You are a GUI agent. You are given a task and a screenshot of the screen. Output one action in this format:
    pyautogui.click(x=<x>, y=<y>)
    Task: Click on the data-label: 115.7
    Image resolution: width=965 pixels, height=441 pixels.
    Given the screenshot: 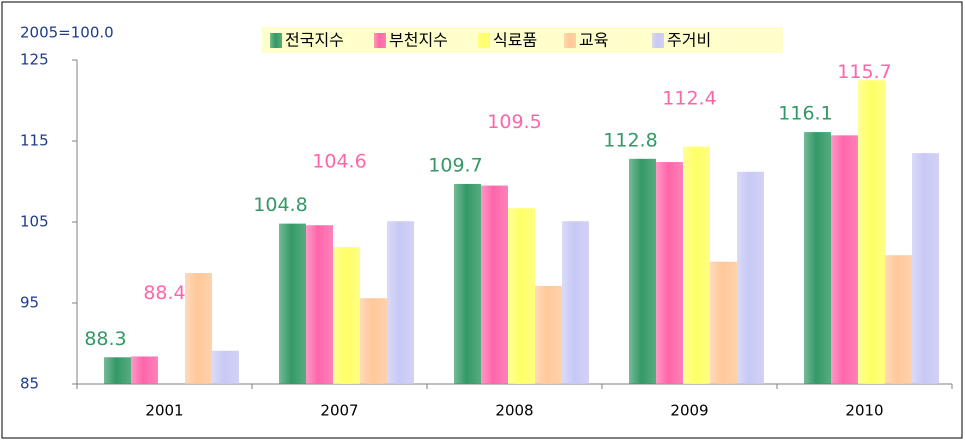 What is the action you would take?
    pyautogui.click(x=864, y=72)
    